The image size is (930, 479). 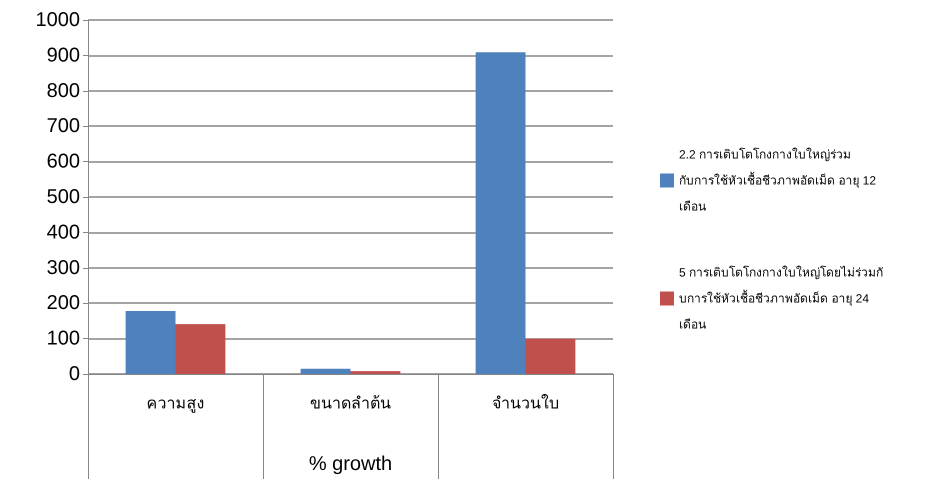 What do you see at coordinates (63, 267) in the screenshot?
I see `y-tick-label: 300` at bounding box center [63, 267].